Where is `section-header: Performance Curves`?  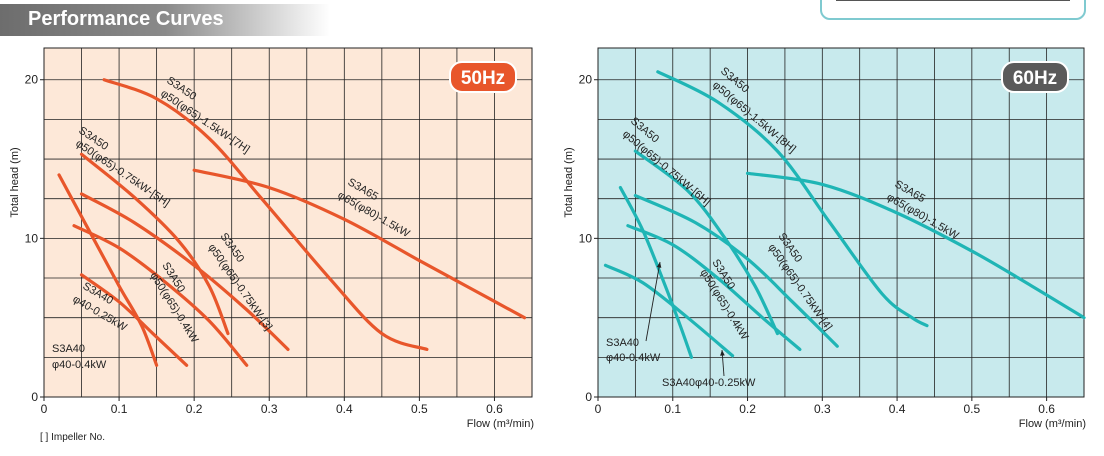
section-header: Performance Curves is located at coordinates (165, 20).